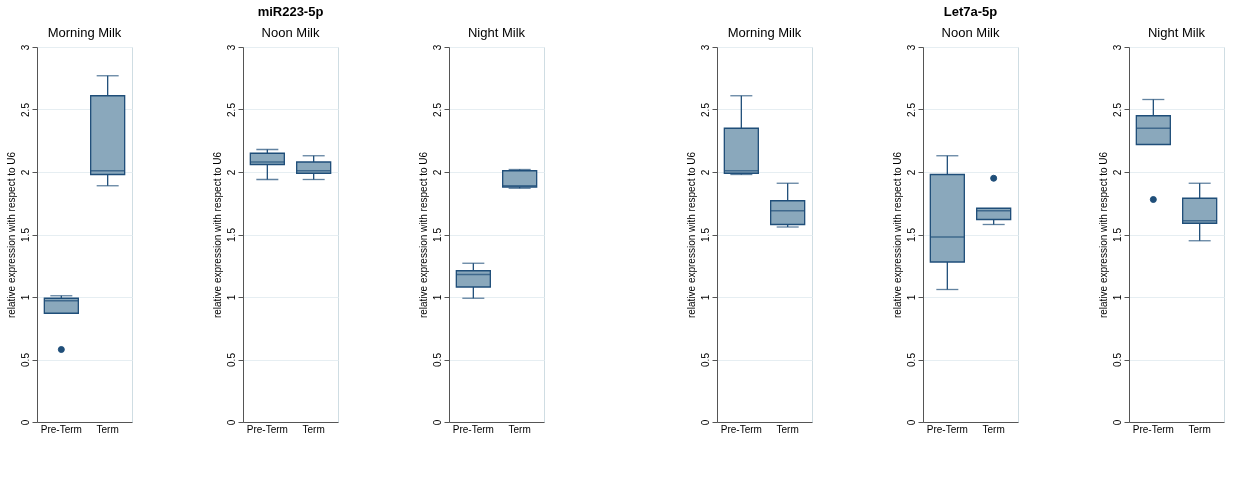 The image size is (1258, 490). What do you see at coordinates (970, 12) in the screenshot?
I see `text: Let7a-5p` at bounding box center [970, 12].